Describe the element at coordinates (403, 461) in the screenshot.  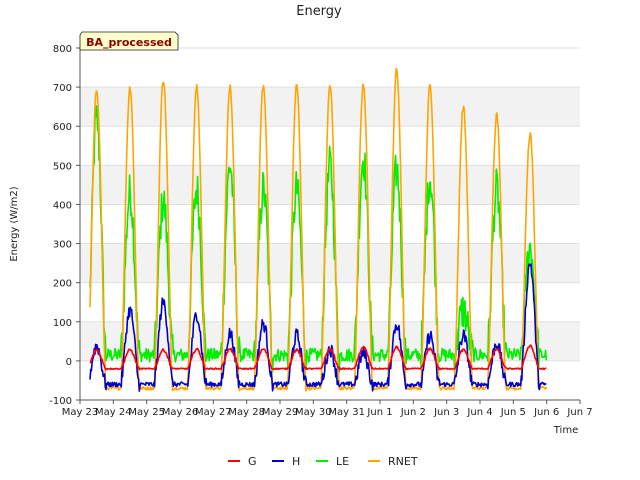
I see `legend-label-rnet: RNET` at that location.